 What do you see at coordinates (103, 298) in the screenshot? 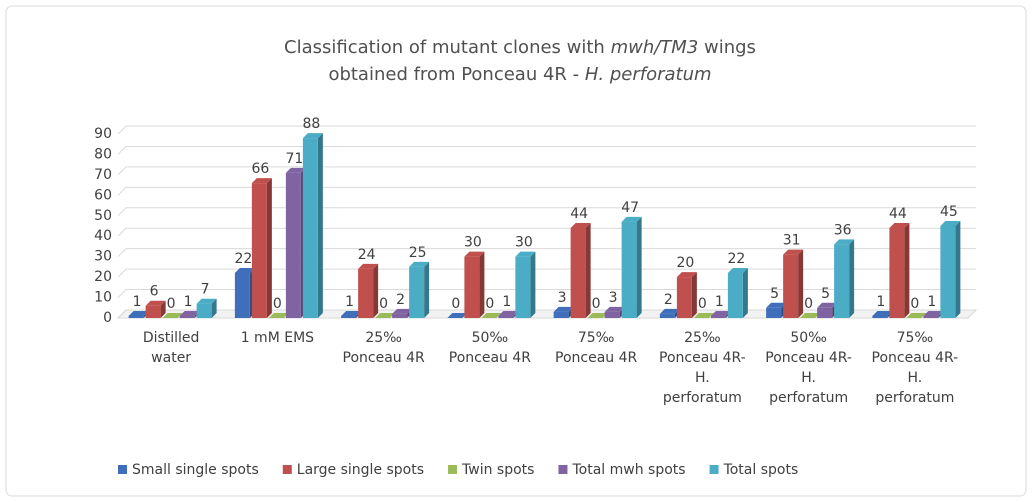
I see `y-tick-label: 10` at bounding box center [103, 298].